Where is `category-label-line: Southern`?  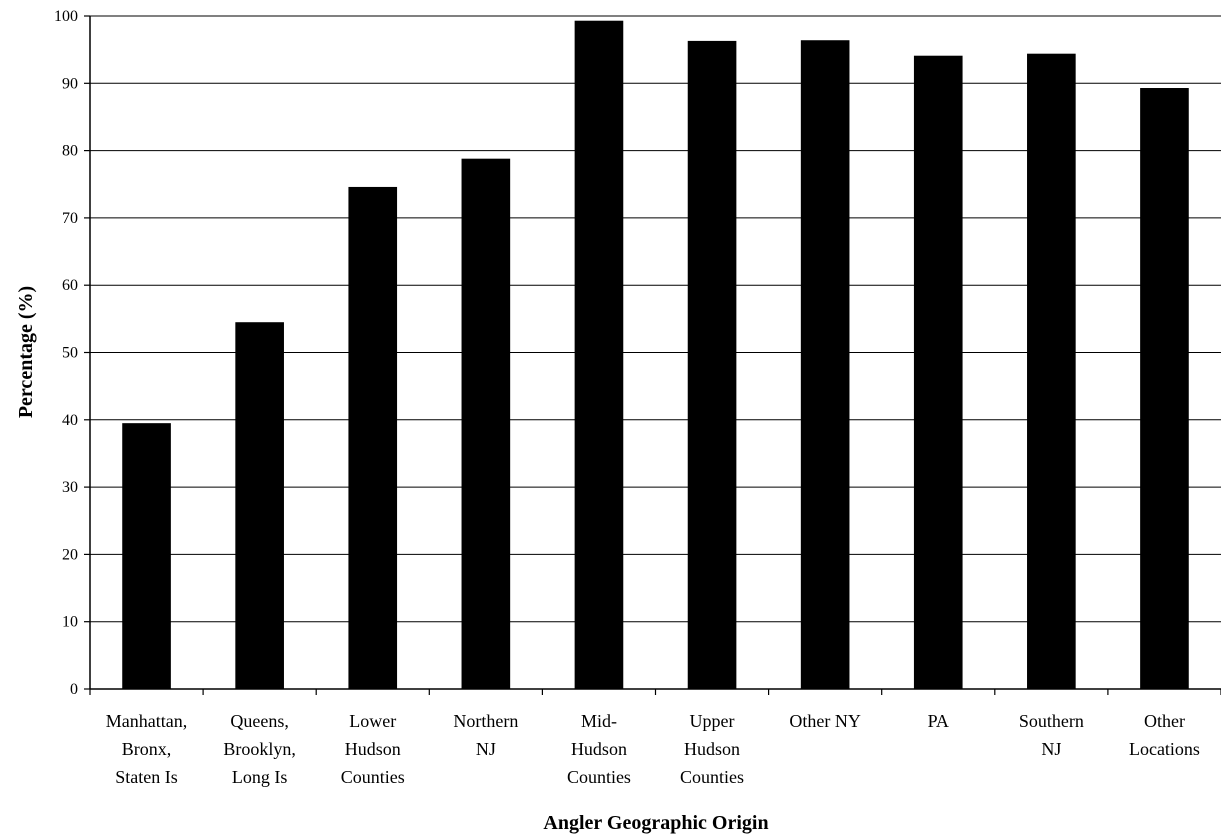
category-label-line: Southern is located at coordinates (1051, 721).